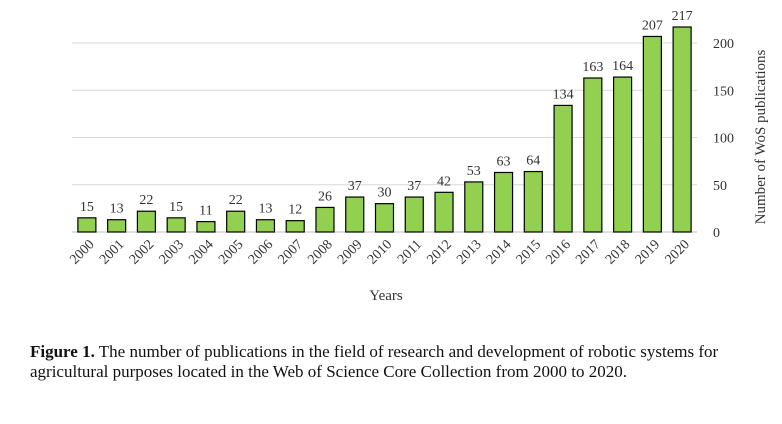  Describe the element at coordinates (678, 252) in the screenshot. I see `x-tick-label-2020: 2020` at that location.